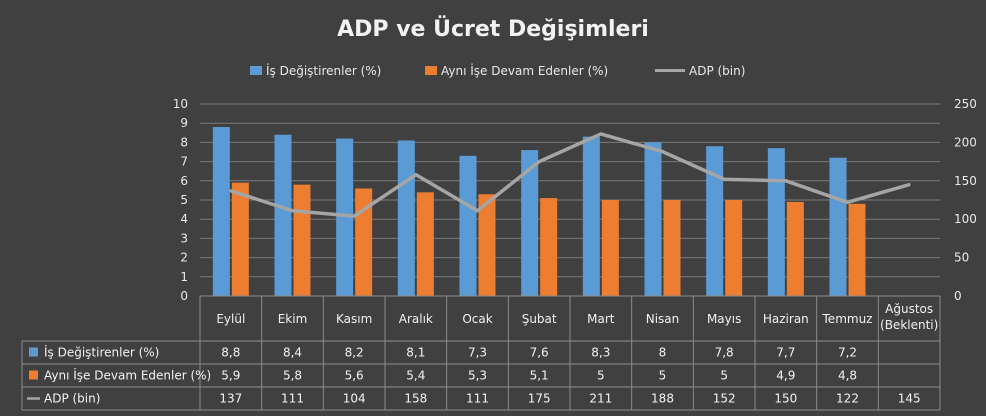 The image size is (986, 416). I want to click on table-cell: 158, so click(415, 399).